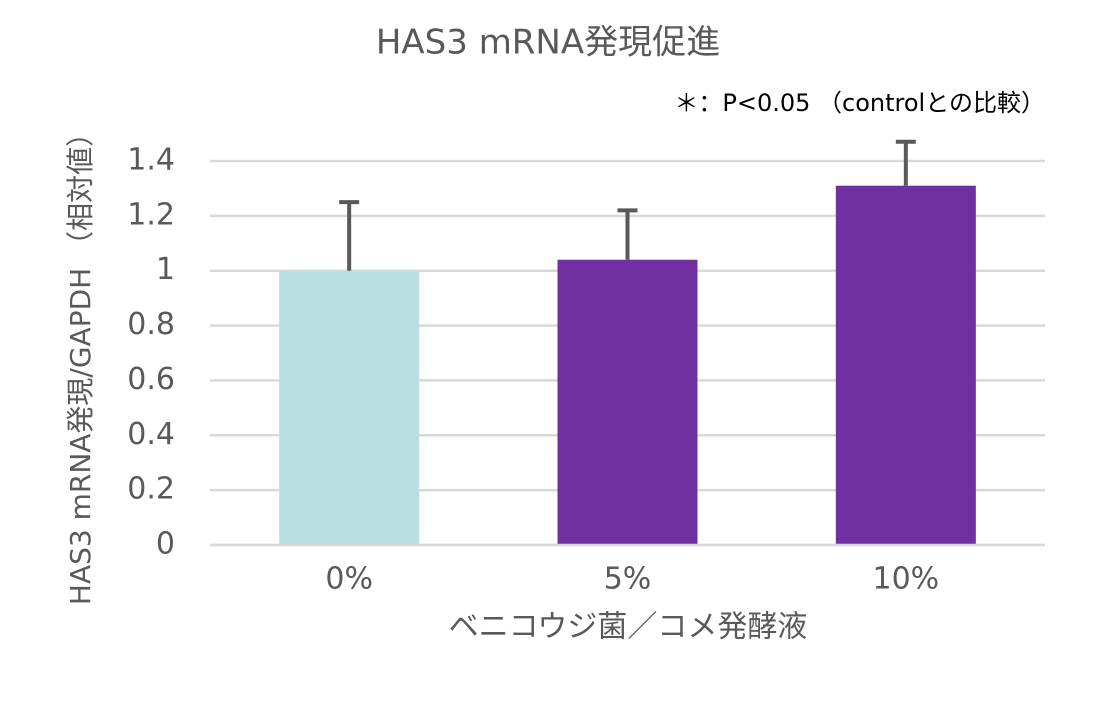 This screenshot has height=704, width=1120. What do you see at coordinates (859, 103) in the screenshot?
I see `annotation: ＊：P<0.05 （controlとの比較）` at bounding box center [859, 103].